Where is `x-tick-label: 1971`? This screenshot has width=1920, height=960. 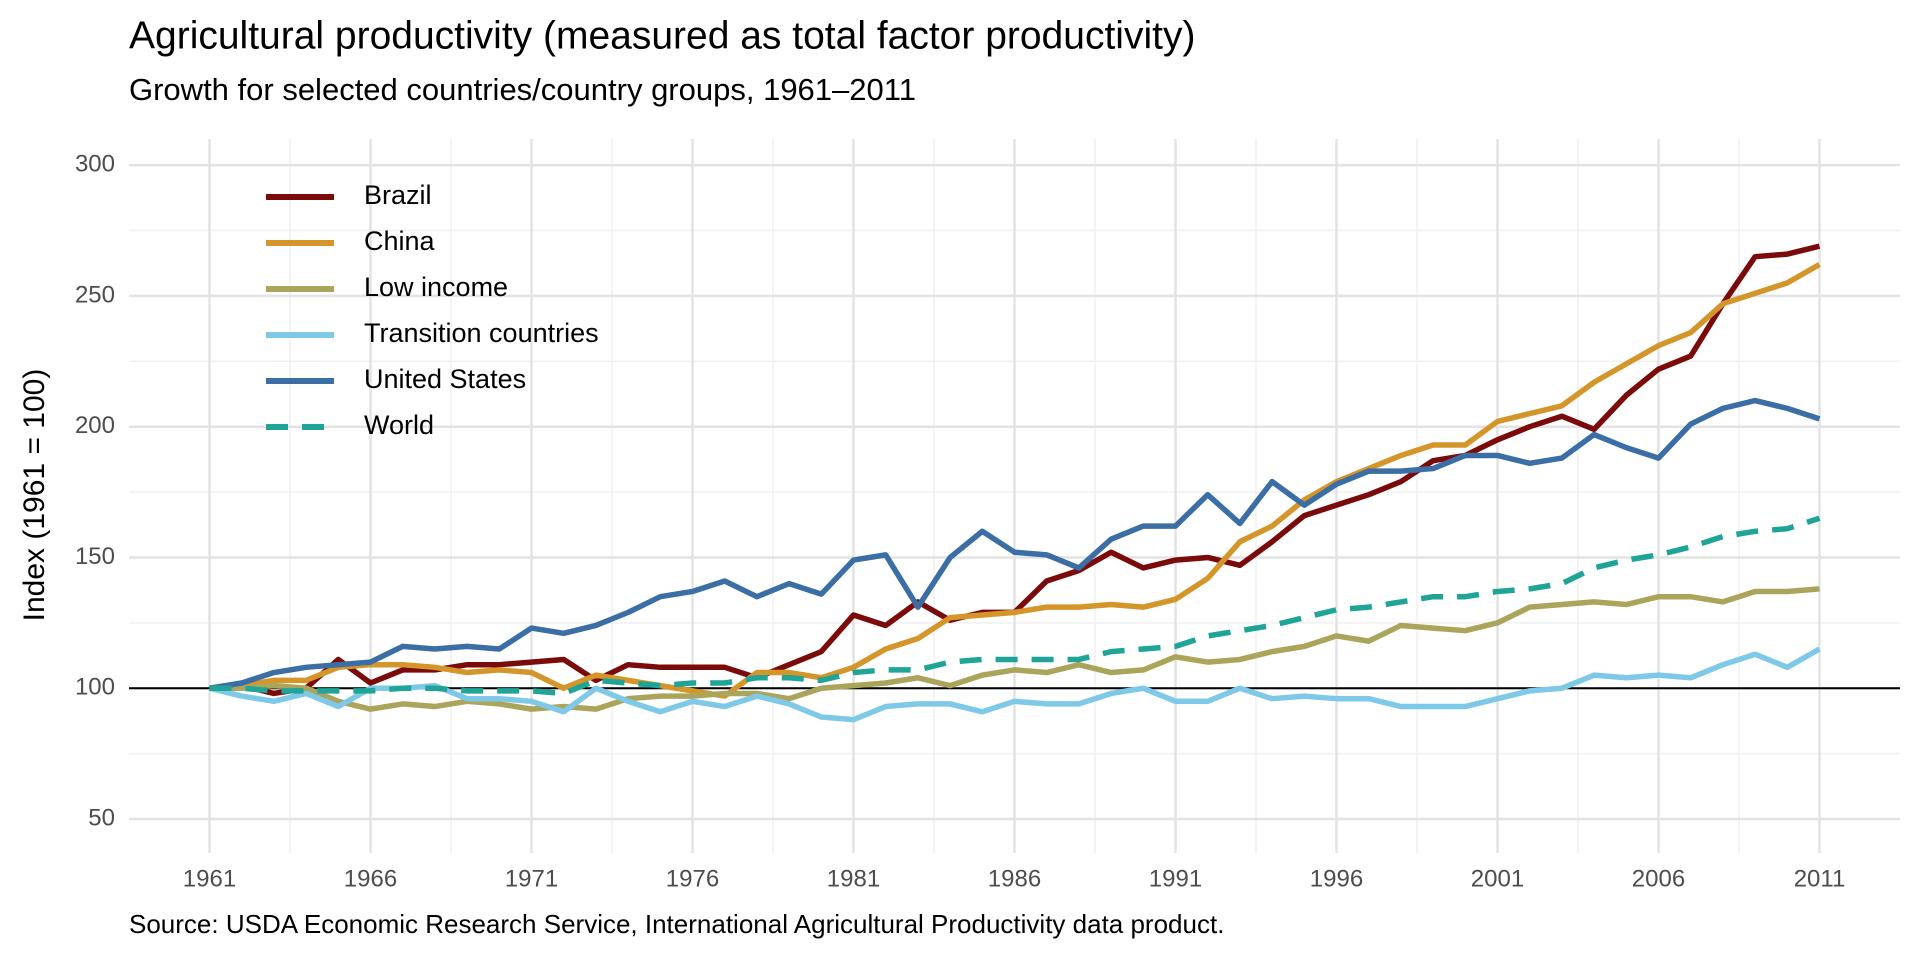 x-tick-label: 1971 is located at coordinates (531, 878).